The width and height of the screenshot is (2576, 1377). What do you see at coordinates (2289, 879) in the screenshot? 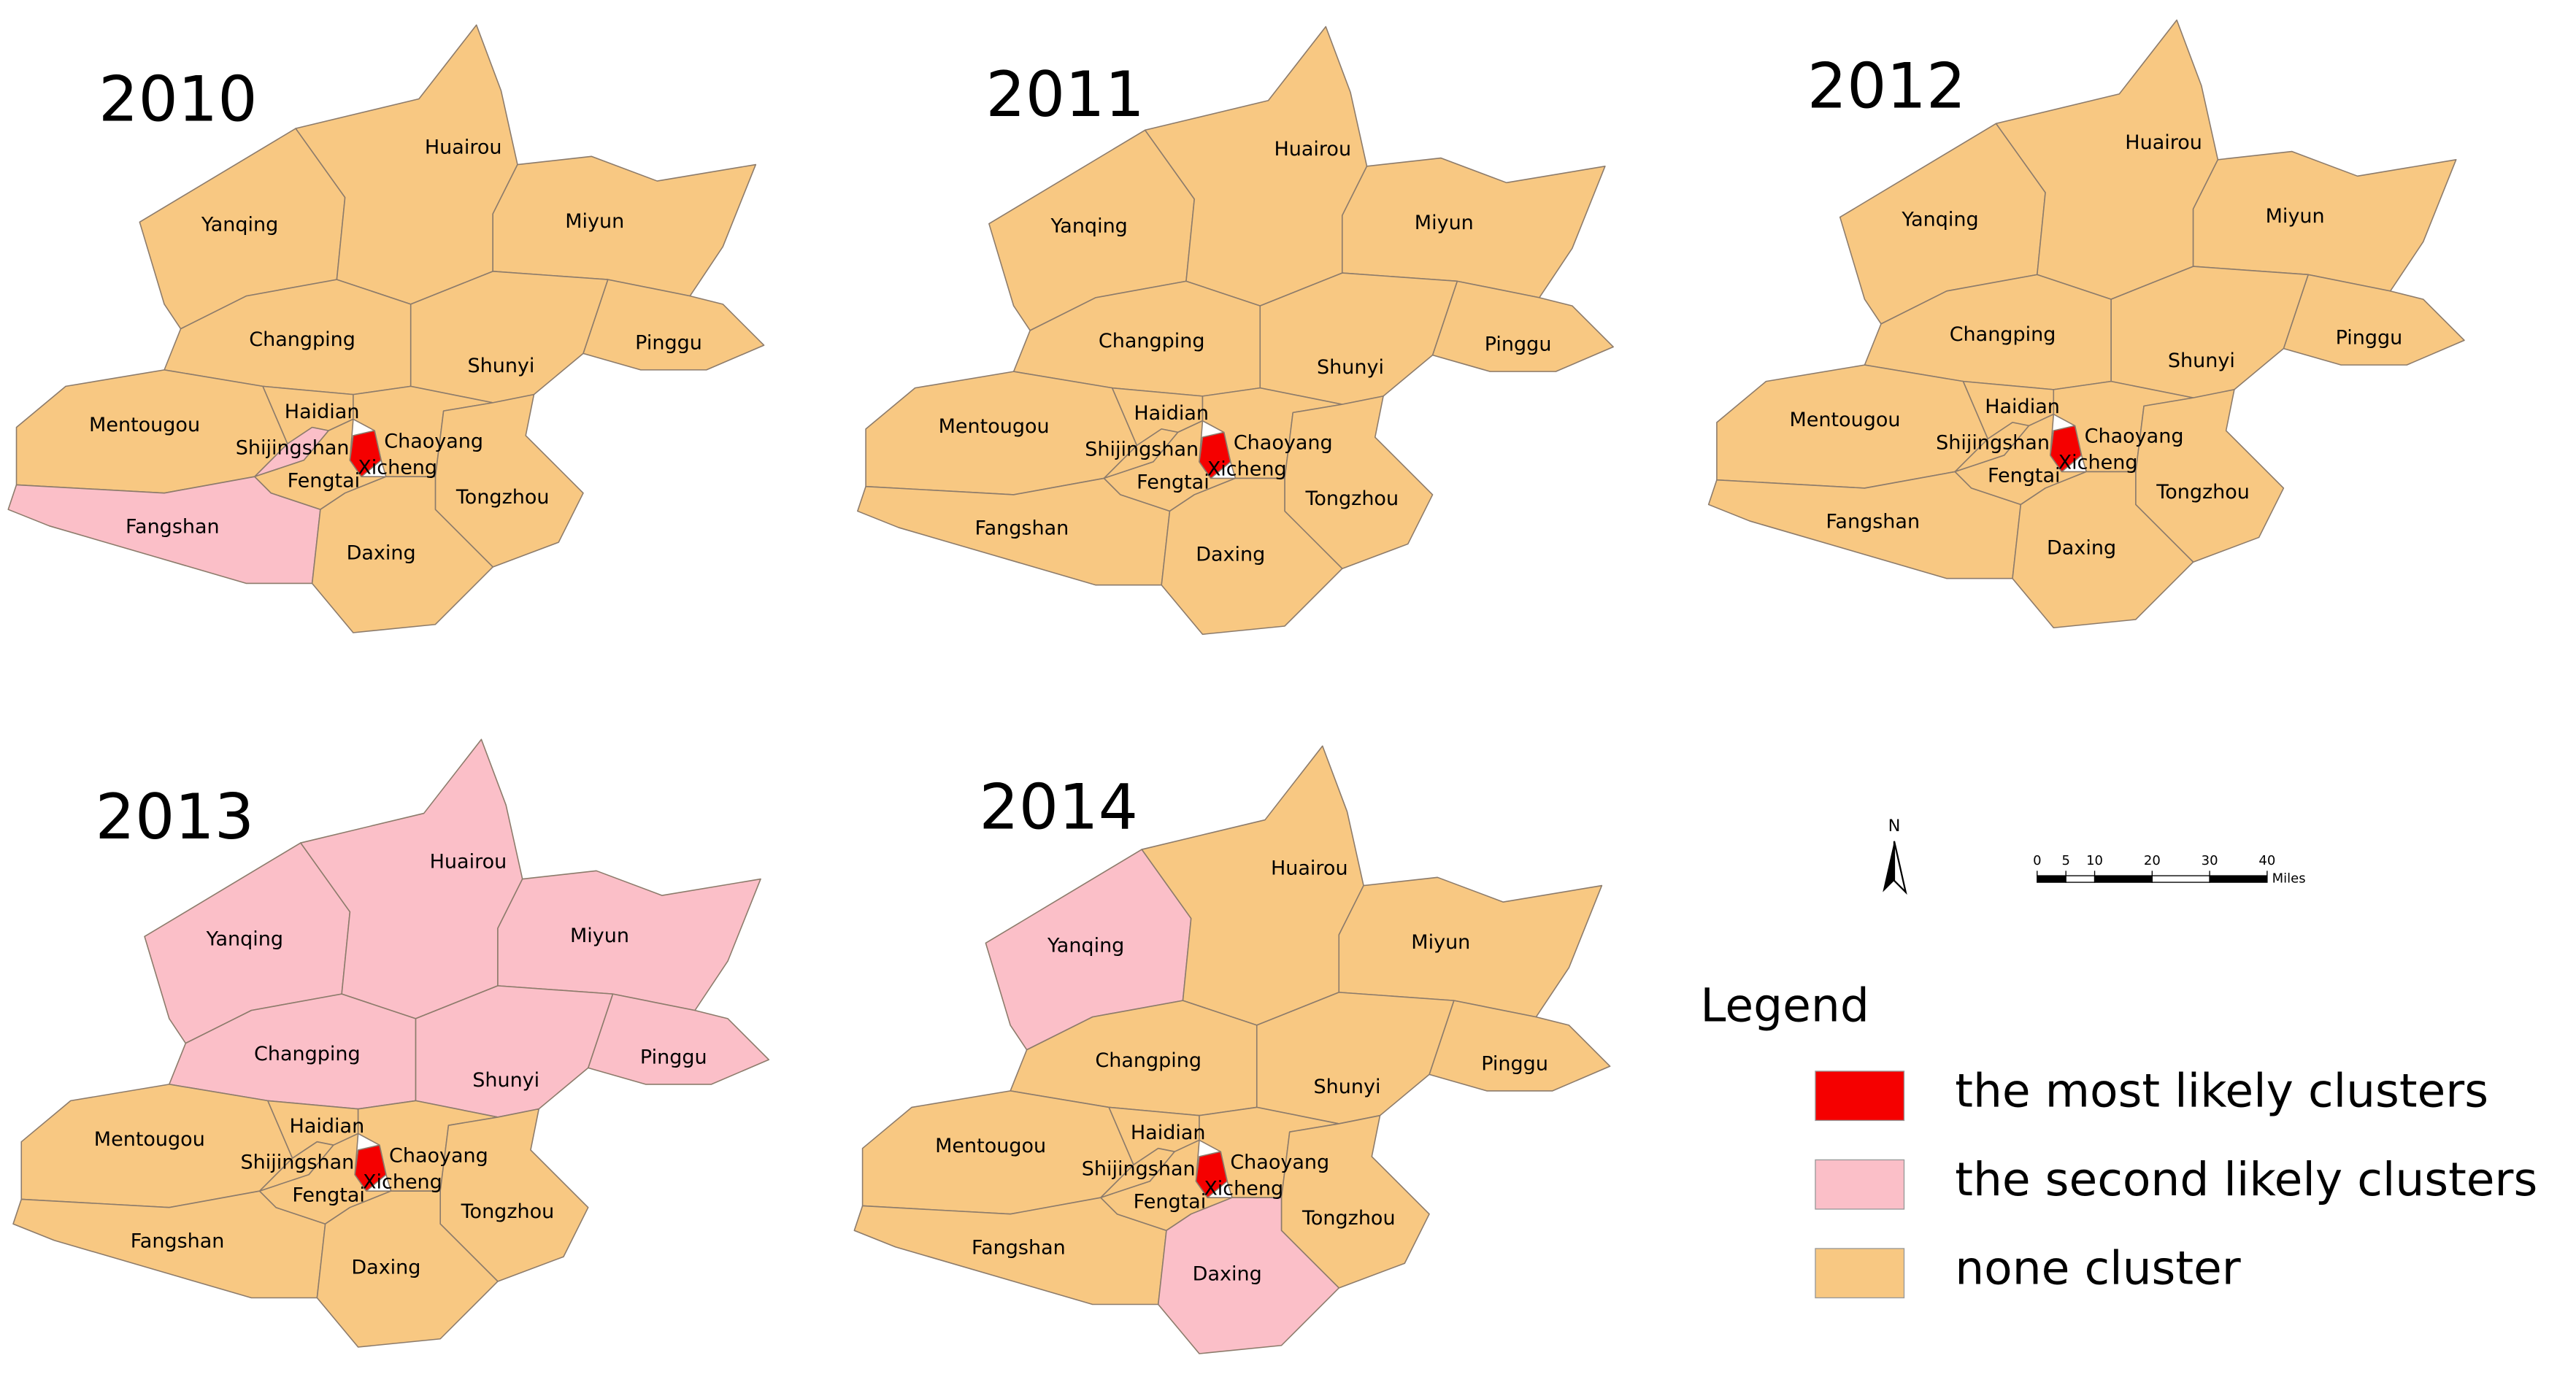
I see `scale-unit: Miles` at bounding box center [2289, 879].